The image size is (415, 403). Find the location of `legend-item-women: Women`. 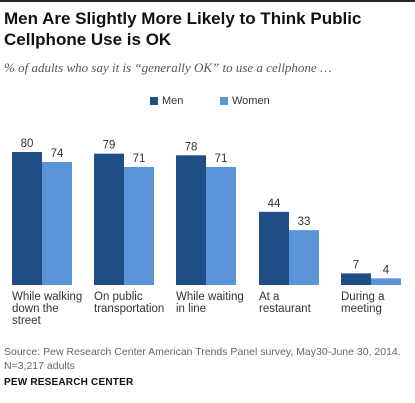

legend-item-women: Women is located at coordinates (245, 101).